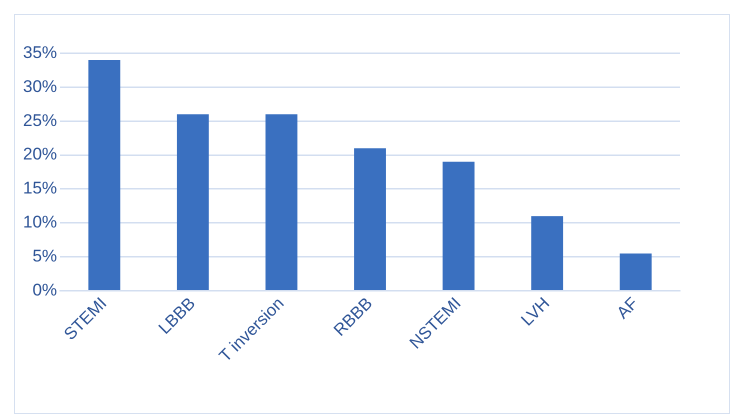 The width and height of the screenshot is (747, 415). What do you see at coordinates (40, 188) in the screenshot?
I see `y-tick-label: 15%` at bounding box center [40, 188].